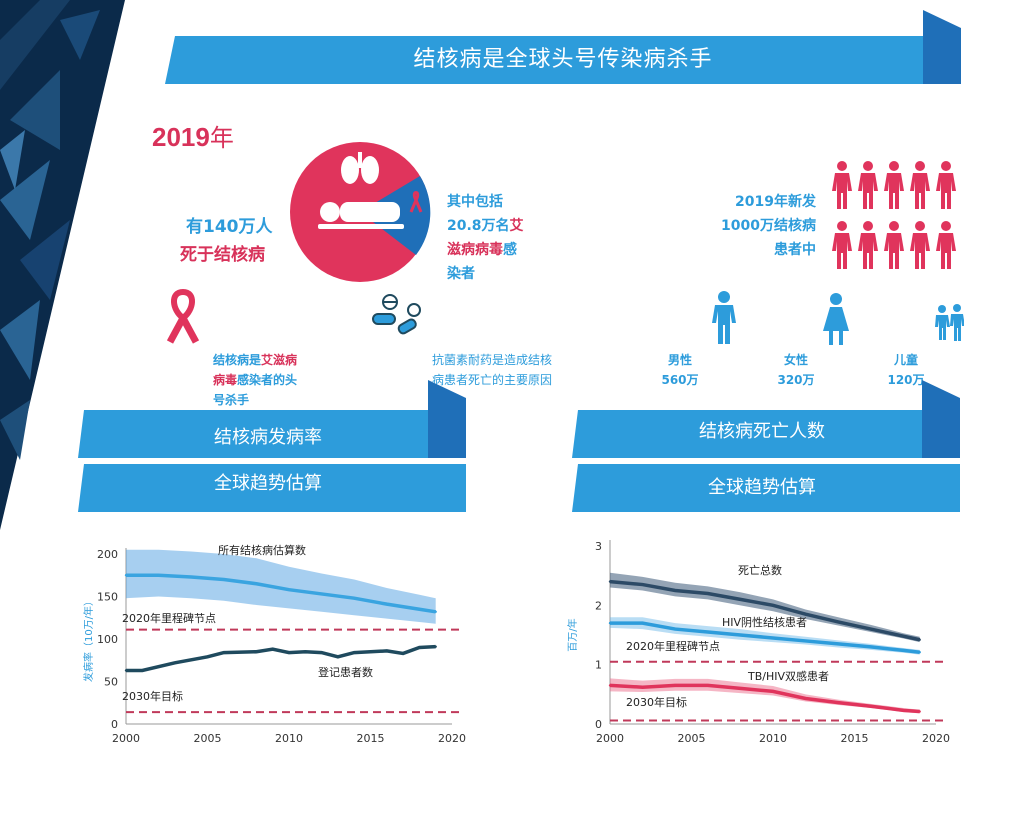 This screenshot has height=816, width=1028. I want to click on note-hiv-a: 结核病是, so click(237, 360).